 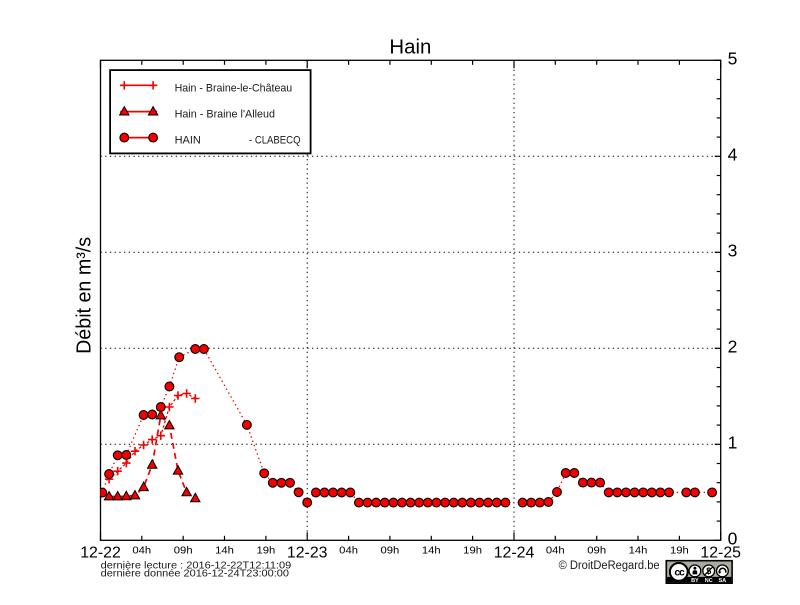 I want to click on svg-text:dernière lecture : 2016-12-22T: dernière lecture : 2016-12-22T12:11:09, so click(x=196, y=566).